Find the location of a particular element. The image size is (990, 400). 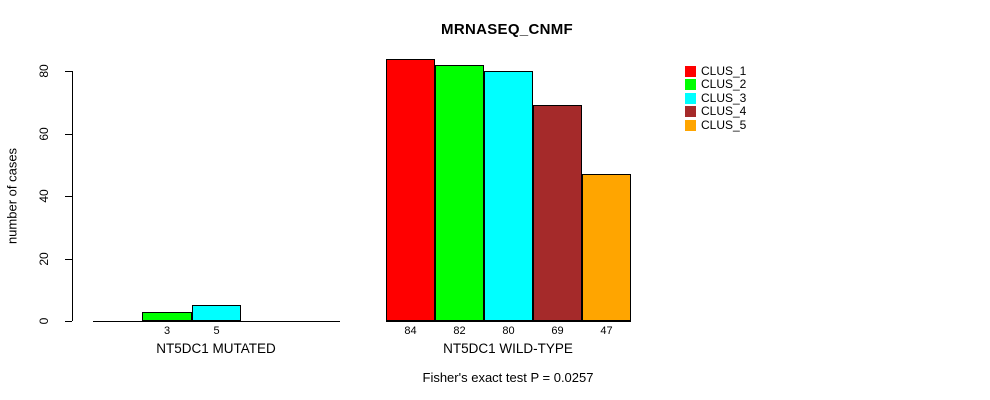

x-axis-label-mutated: NT5DC1 MUTATED is located at coordinates (216, 348).